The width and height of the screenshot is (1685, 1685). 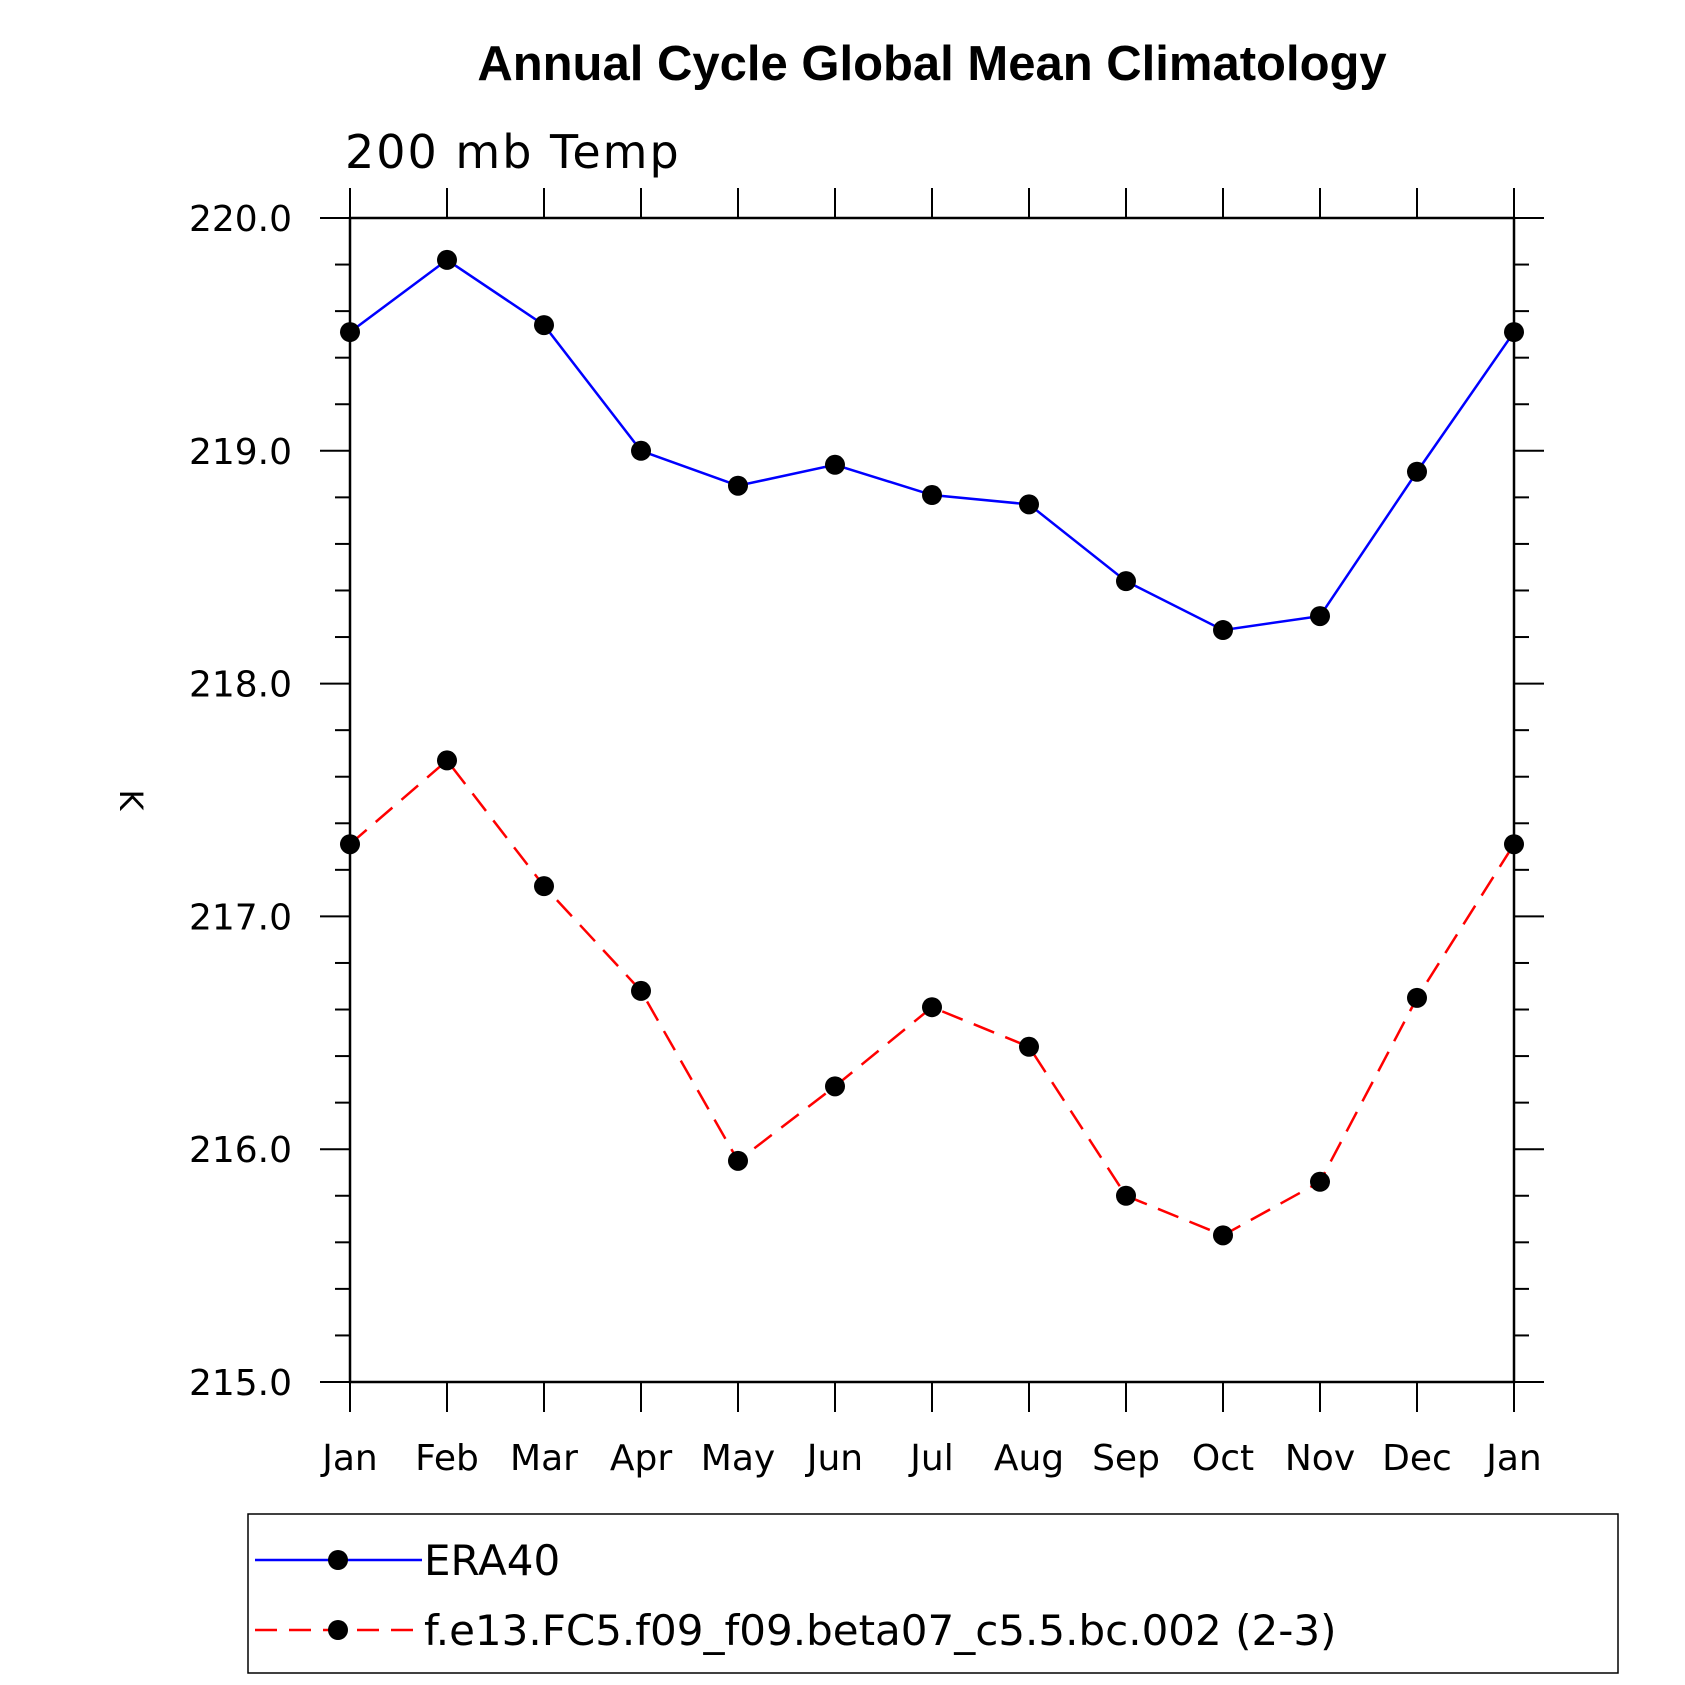 What do you see at coordinates (513, 152) in the screenshot?
I see `chart-subtitle: 200 mb Temp` at bounding box center [513, 152].